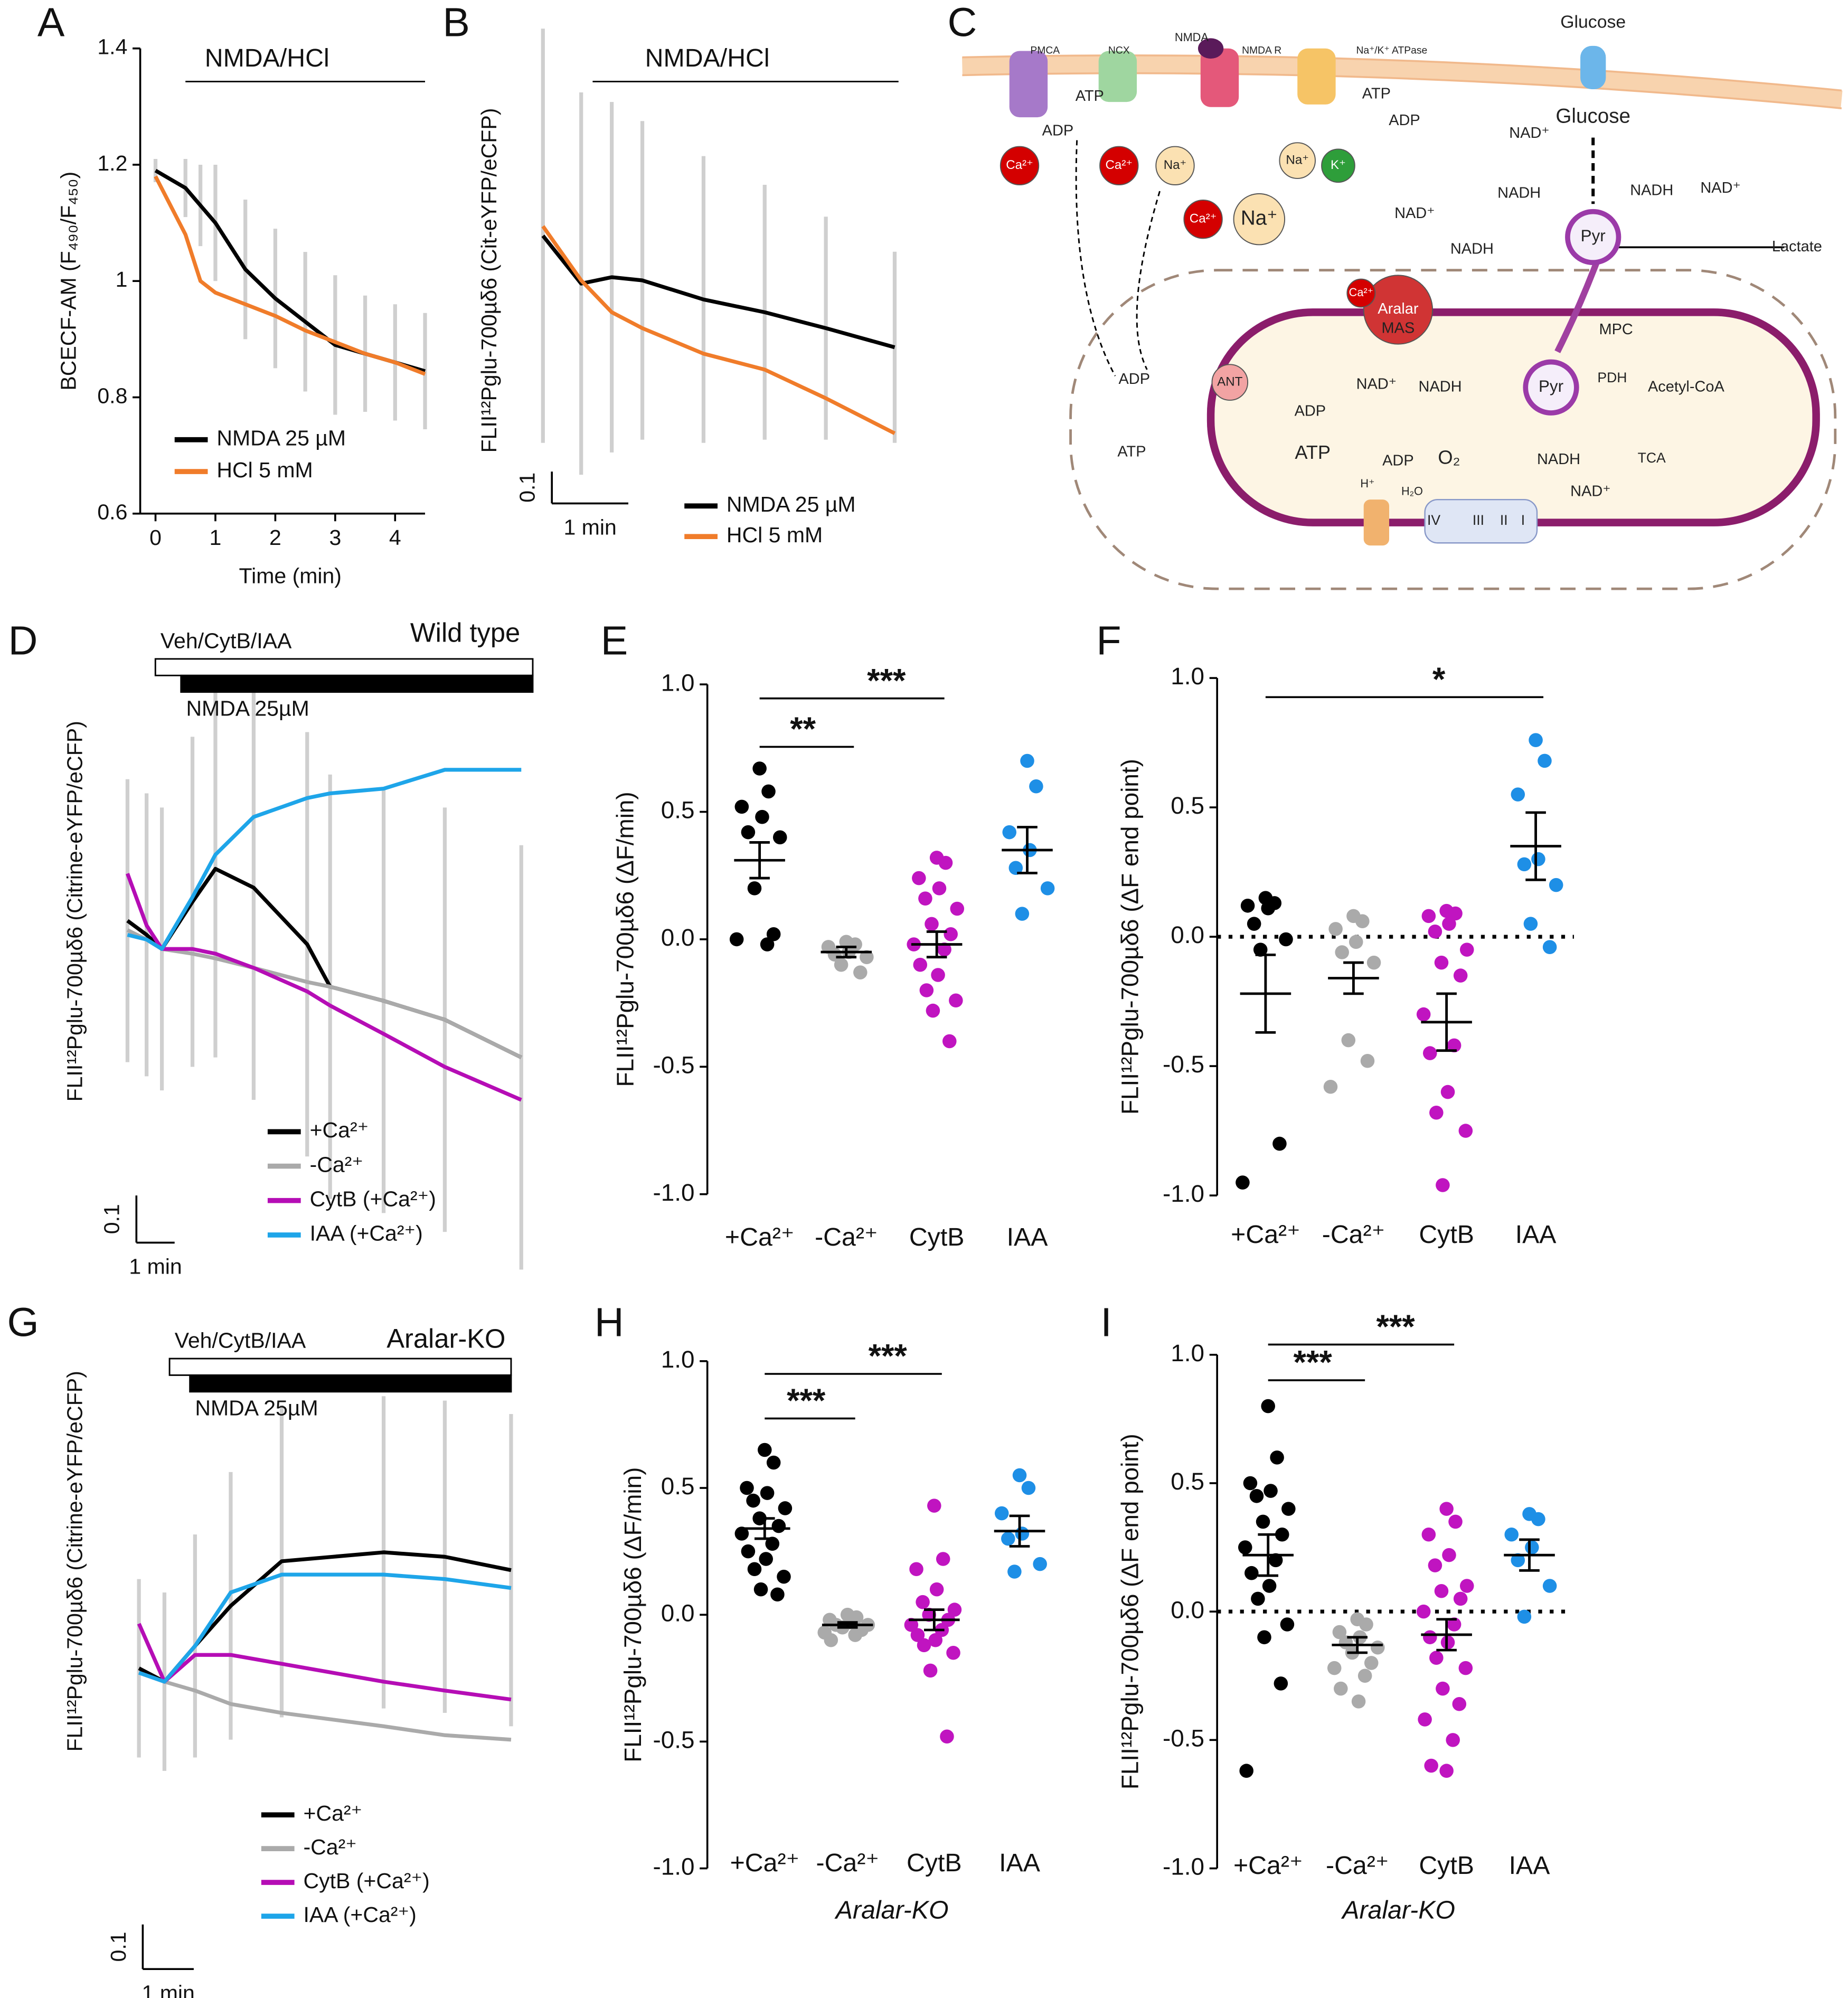 This screenshot has width=1848, height=1998. I want to click on adp-arrows, so click(1118, 258).